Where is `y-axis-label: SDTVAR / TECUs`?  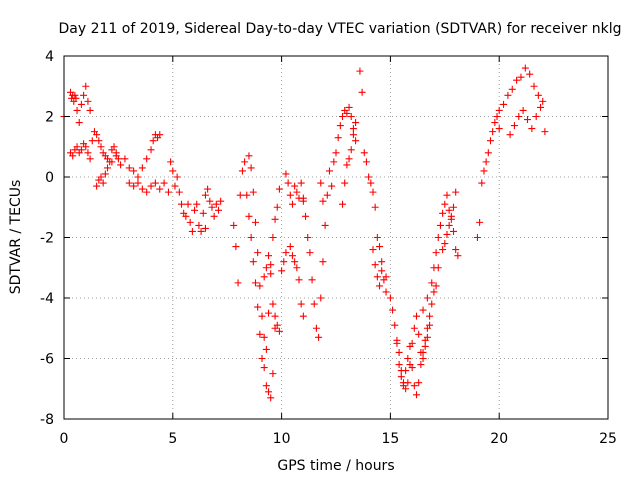
y-axis-label: SDTVAR / TECUs is located at coordinates (16, 237).